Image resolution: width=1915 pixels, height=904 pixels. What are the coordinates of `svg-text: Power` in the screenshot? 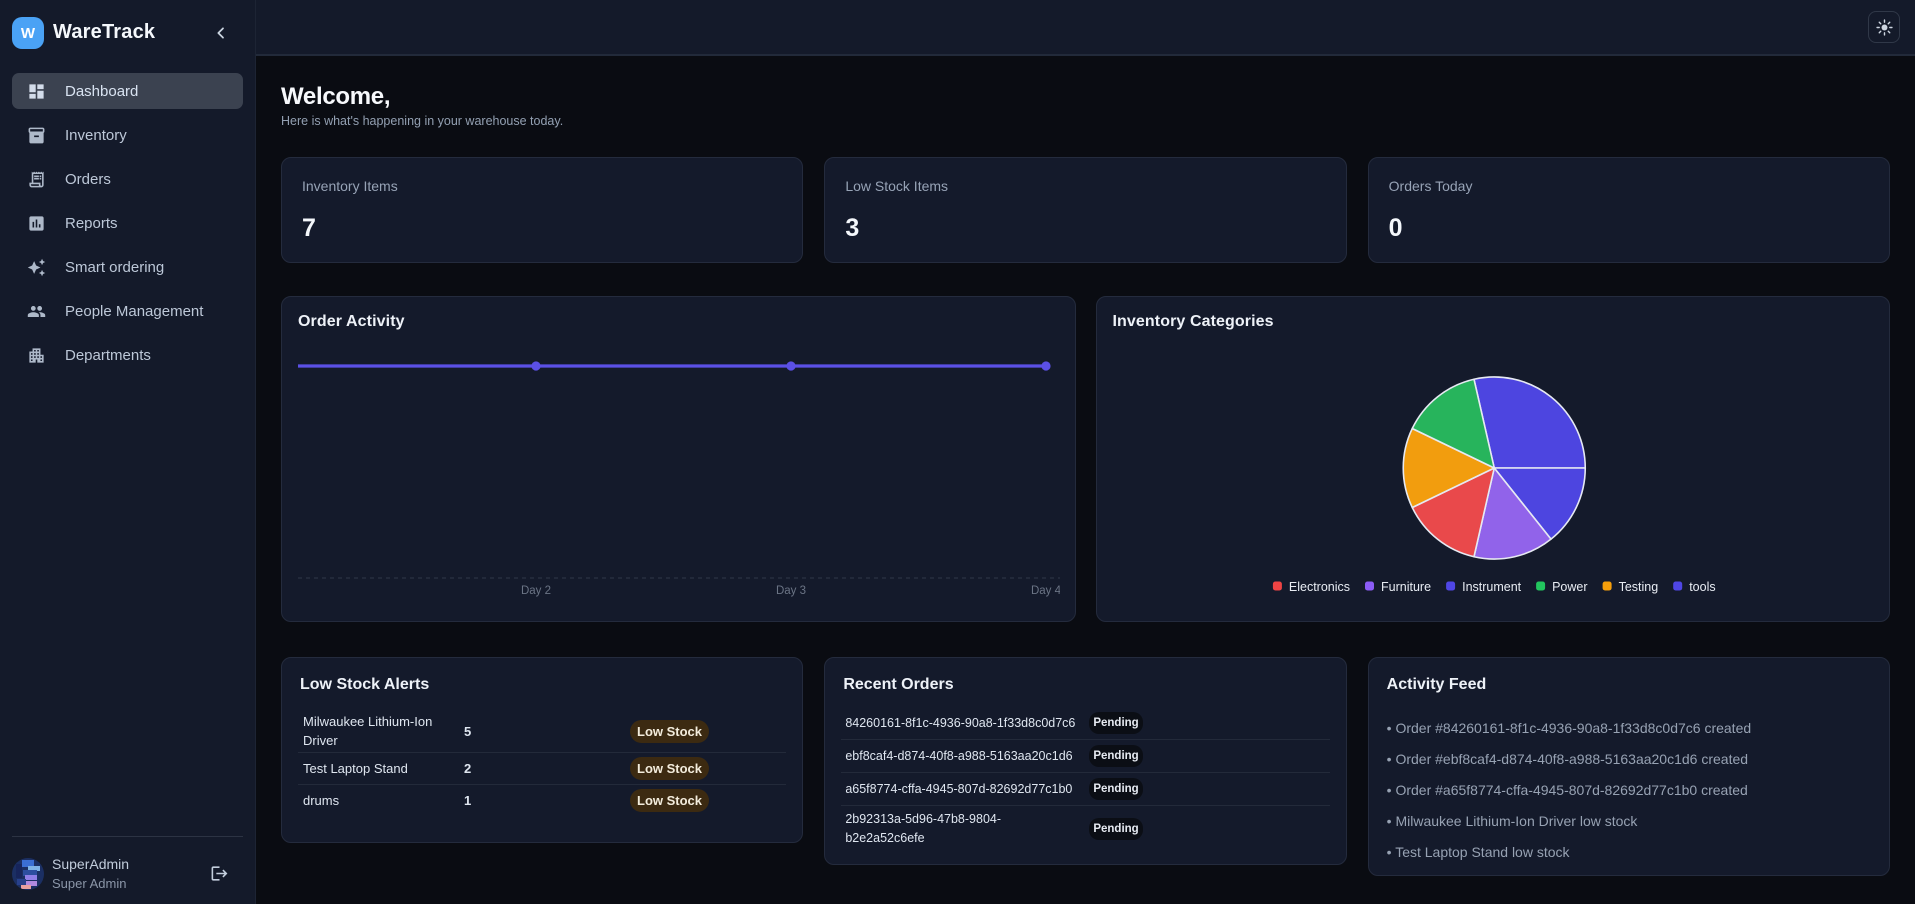 It's located at (1569, 587).